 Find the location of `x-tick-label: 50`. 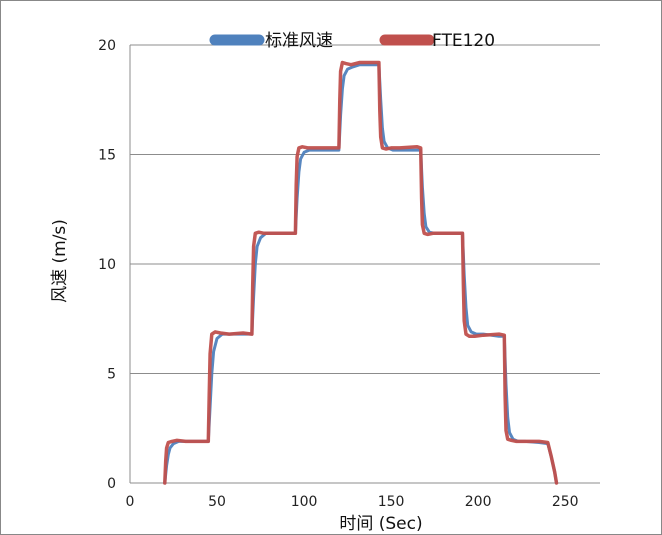

x-tick-label: 50 is located at coordinates (217, 502).